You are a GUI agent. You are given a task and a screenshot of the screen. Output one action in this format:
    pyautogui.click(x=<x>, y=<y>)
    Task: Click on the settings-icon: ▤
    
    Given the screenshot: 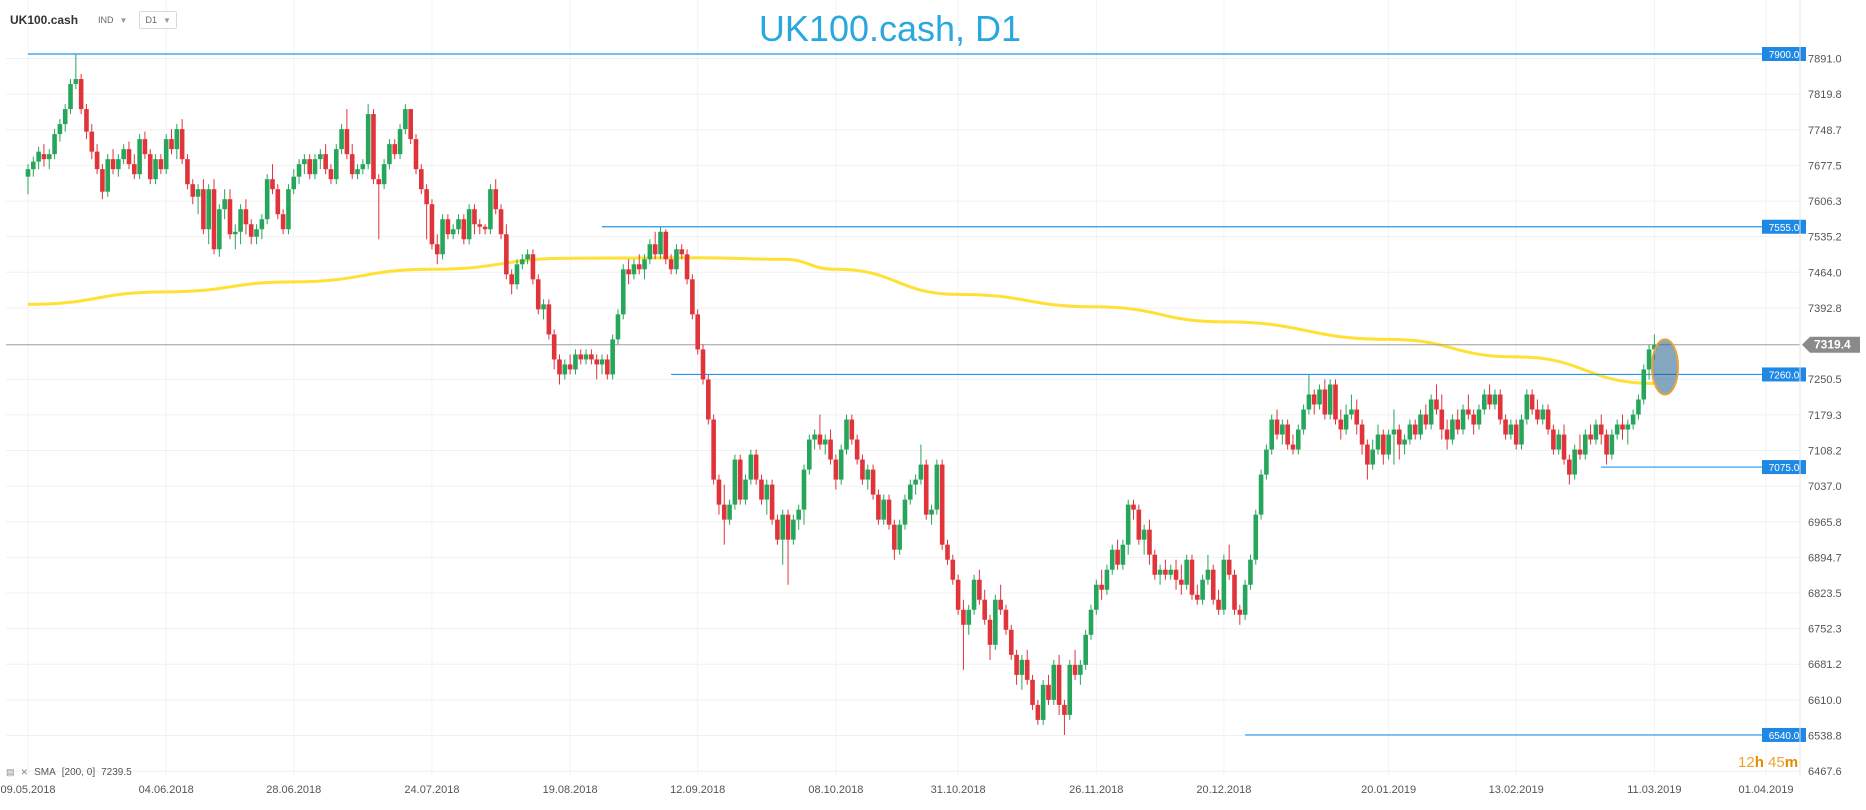 What is the action you would take?
    pyautogui.click(x=10, y=772)
    